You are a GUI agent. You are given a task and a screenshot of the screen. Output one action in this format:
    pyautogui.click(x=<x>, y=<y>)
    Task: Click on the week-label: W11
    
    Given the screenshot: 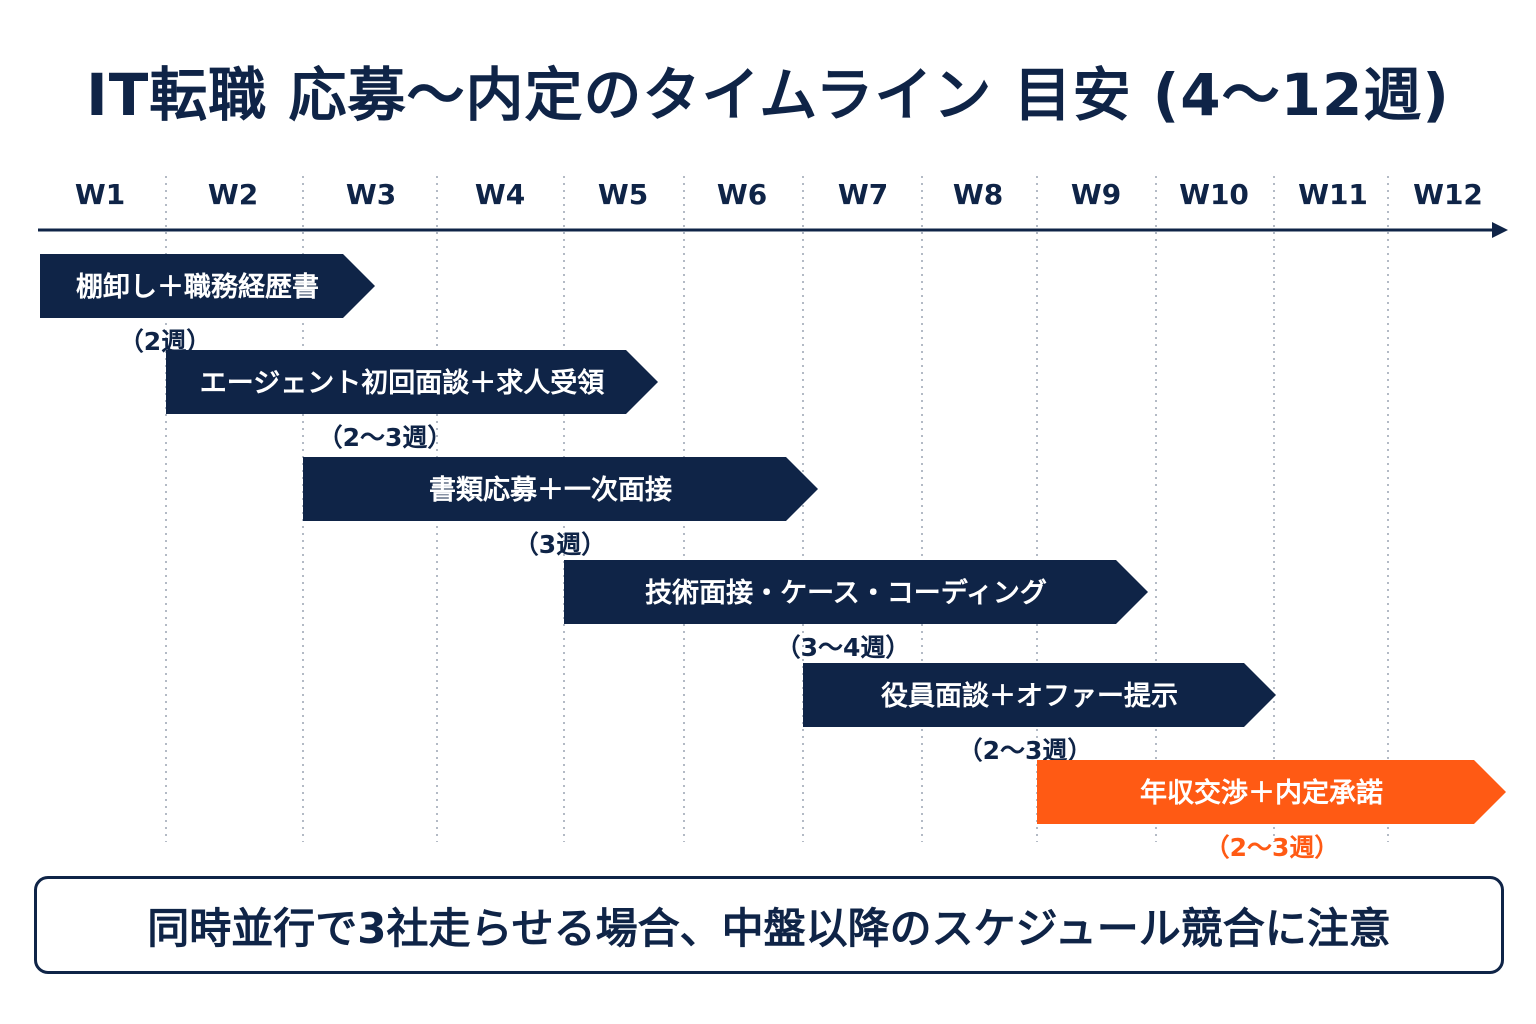 What is the action you would take?
    pyautogui.click(x=1333, y=194)
    